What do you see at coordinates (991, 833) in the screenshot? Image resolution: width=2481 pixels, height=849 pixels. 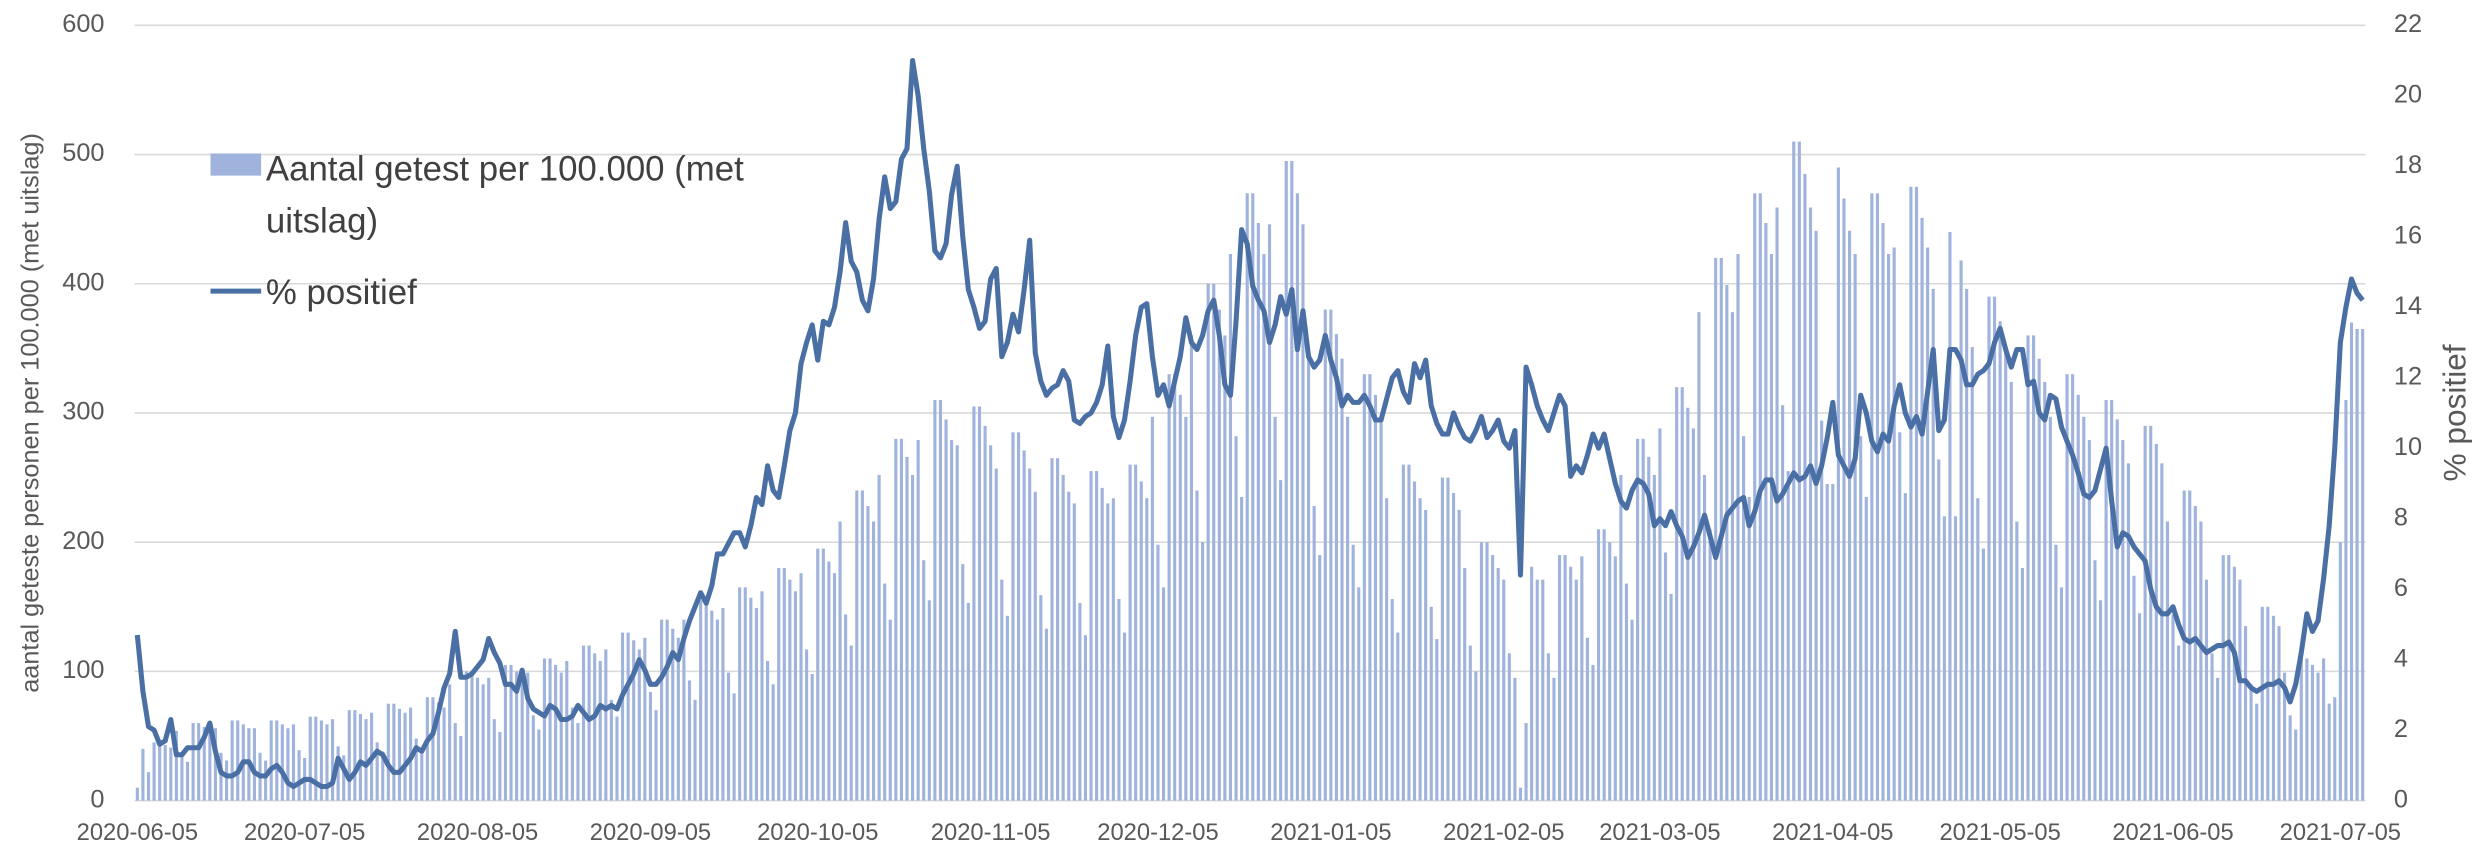 I see `x-tick-label: 2020-11-05` at bounding box center [991, 833].